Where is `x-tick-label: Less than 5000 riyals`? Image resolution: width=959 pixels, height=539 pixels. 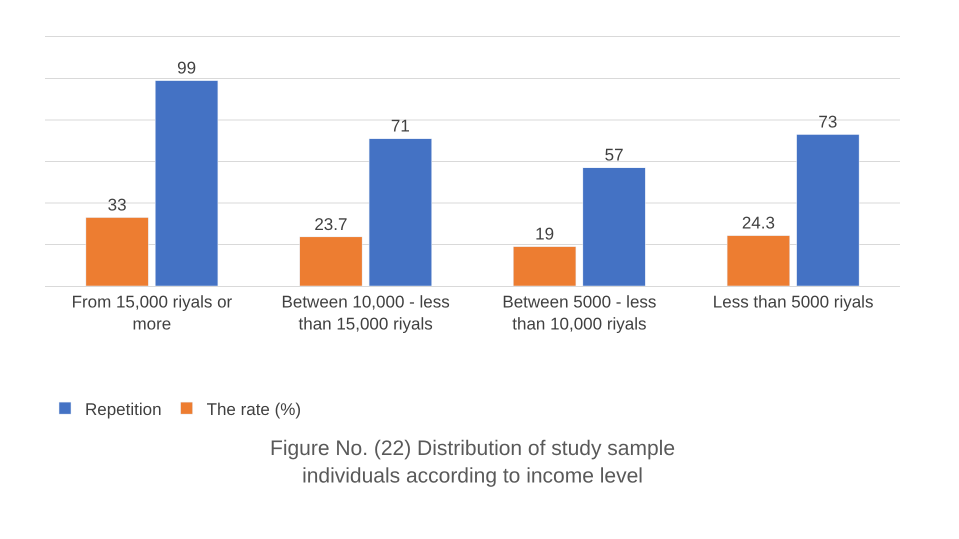 x-tick-label: Less than 5000 riyals is located at coordinates (793, 302).